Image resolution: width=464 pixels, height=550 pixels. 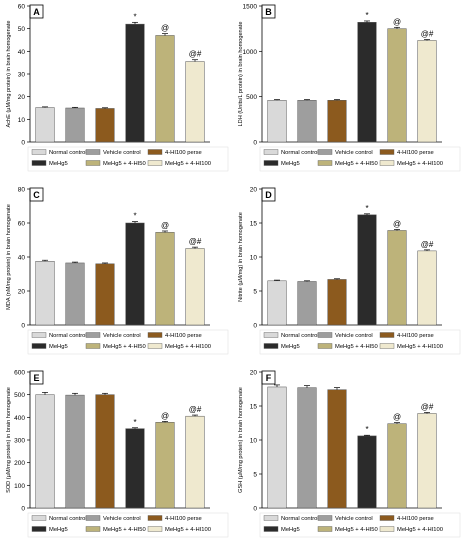 I want to click on panel-label: E, so click(x=36, y=377).